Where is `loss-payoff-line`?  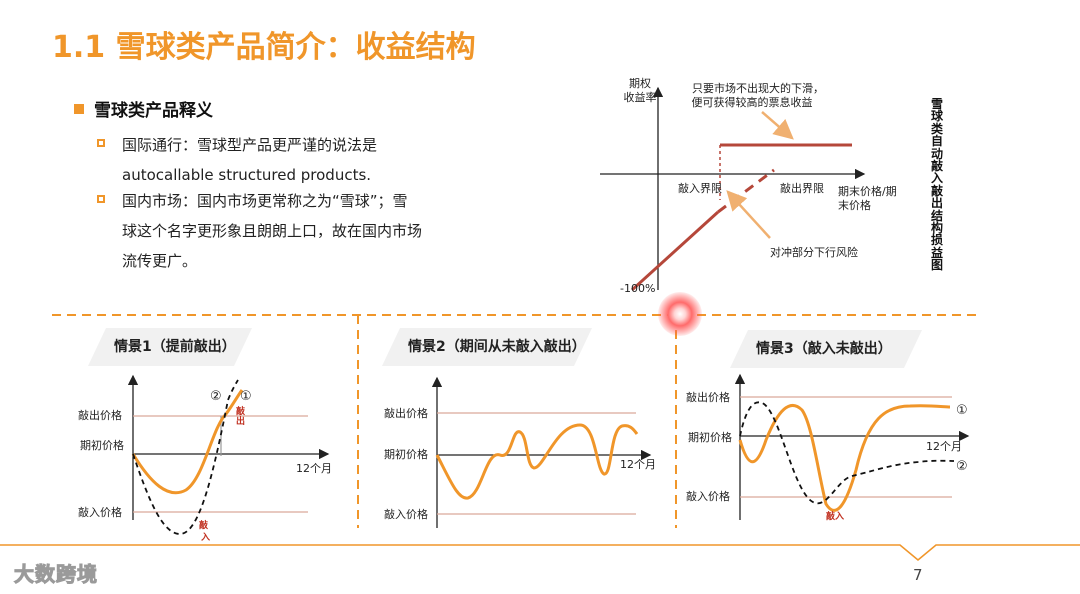 loss-payoff-line is located at coordinates (675, 251).